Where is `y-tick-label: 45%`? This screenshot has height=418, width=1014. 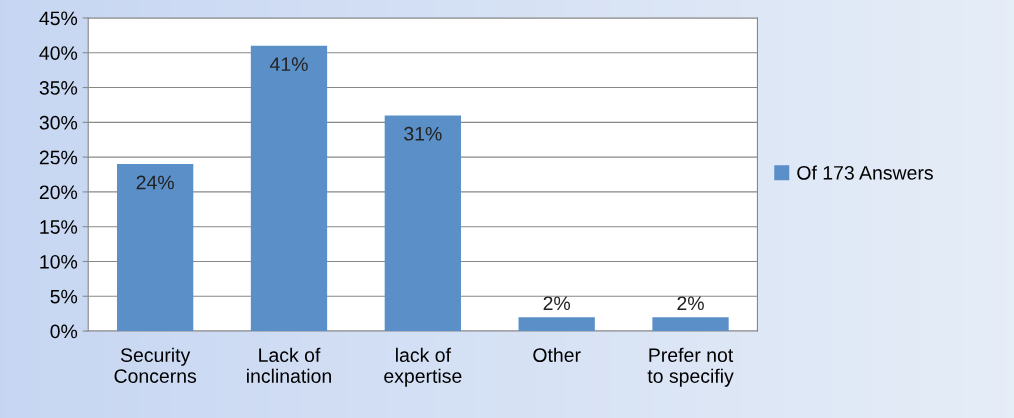
y-tick-label: 45% is located at coordinates (58, 18).